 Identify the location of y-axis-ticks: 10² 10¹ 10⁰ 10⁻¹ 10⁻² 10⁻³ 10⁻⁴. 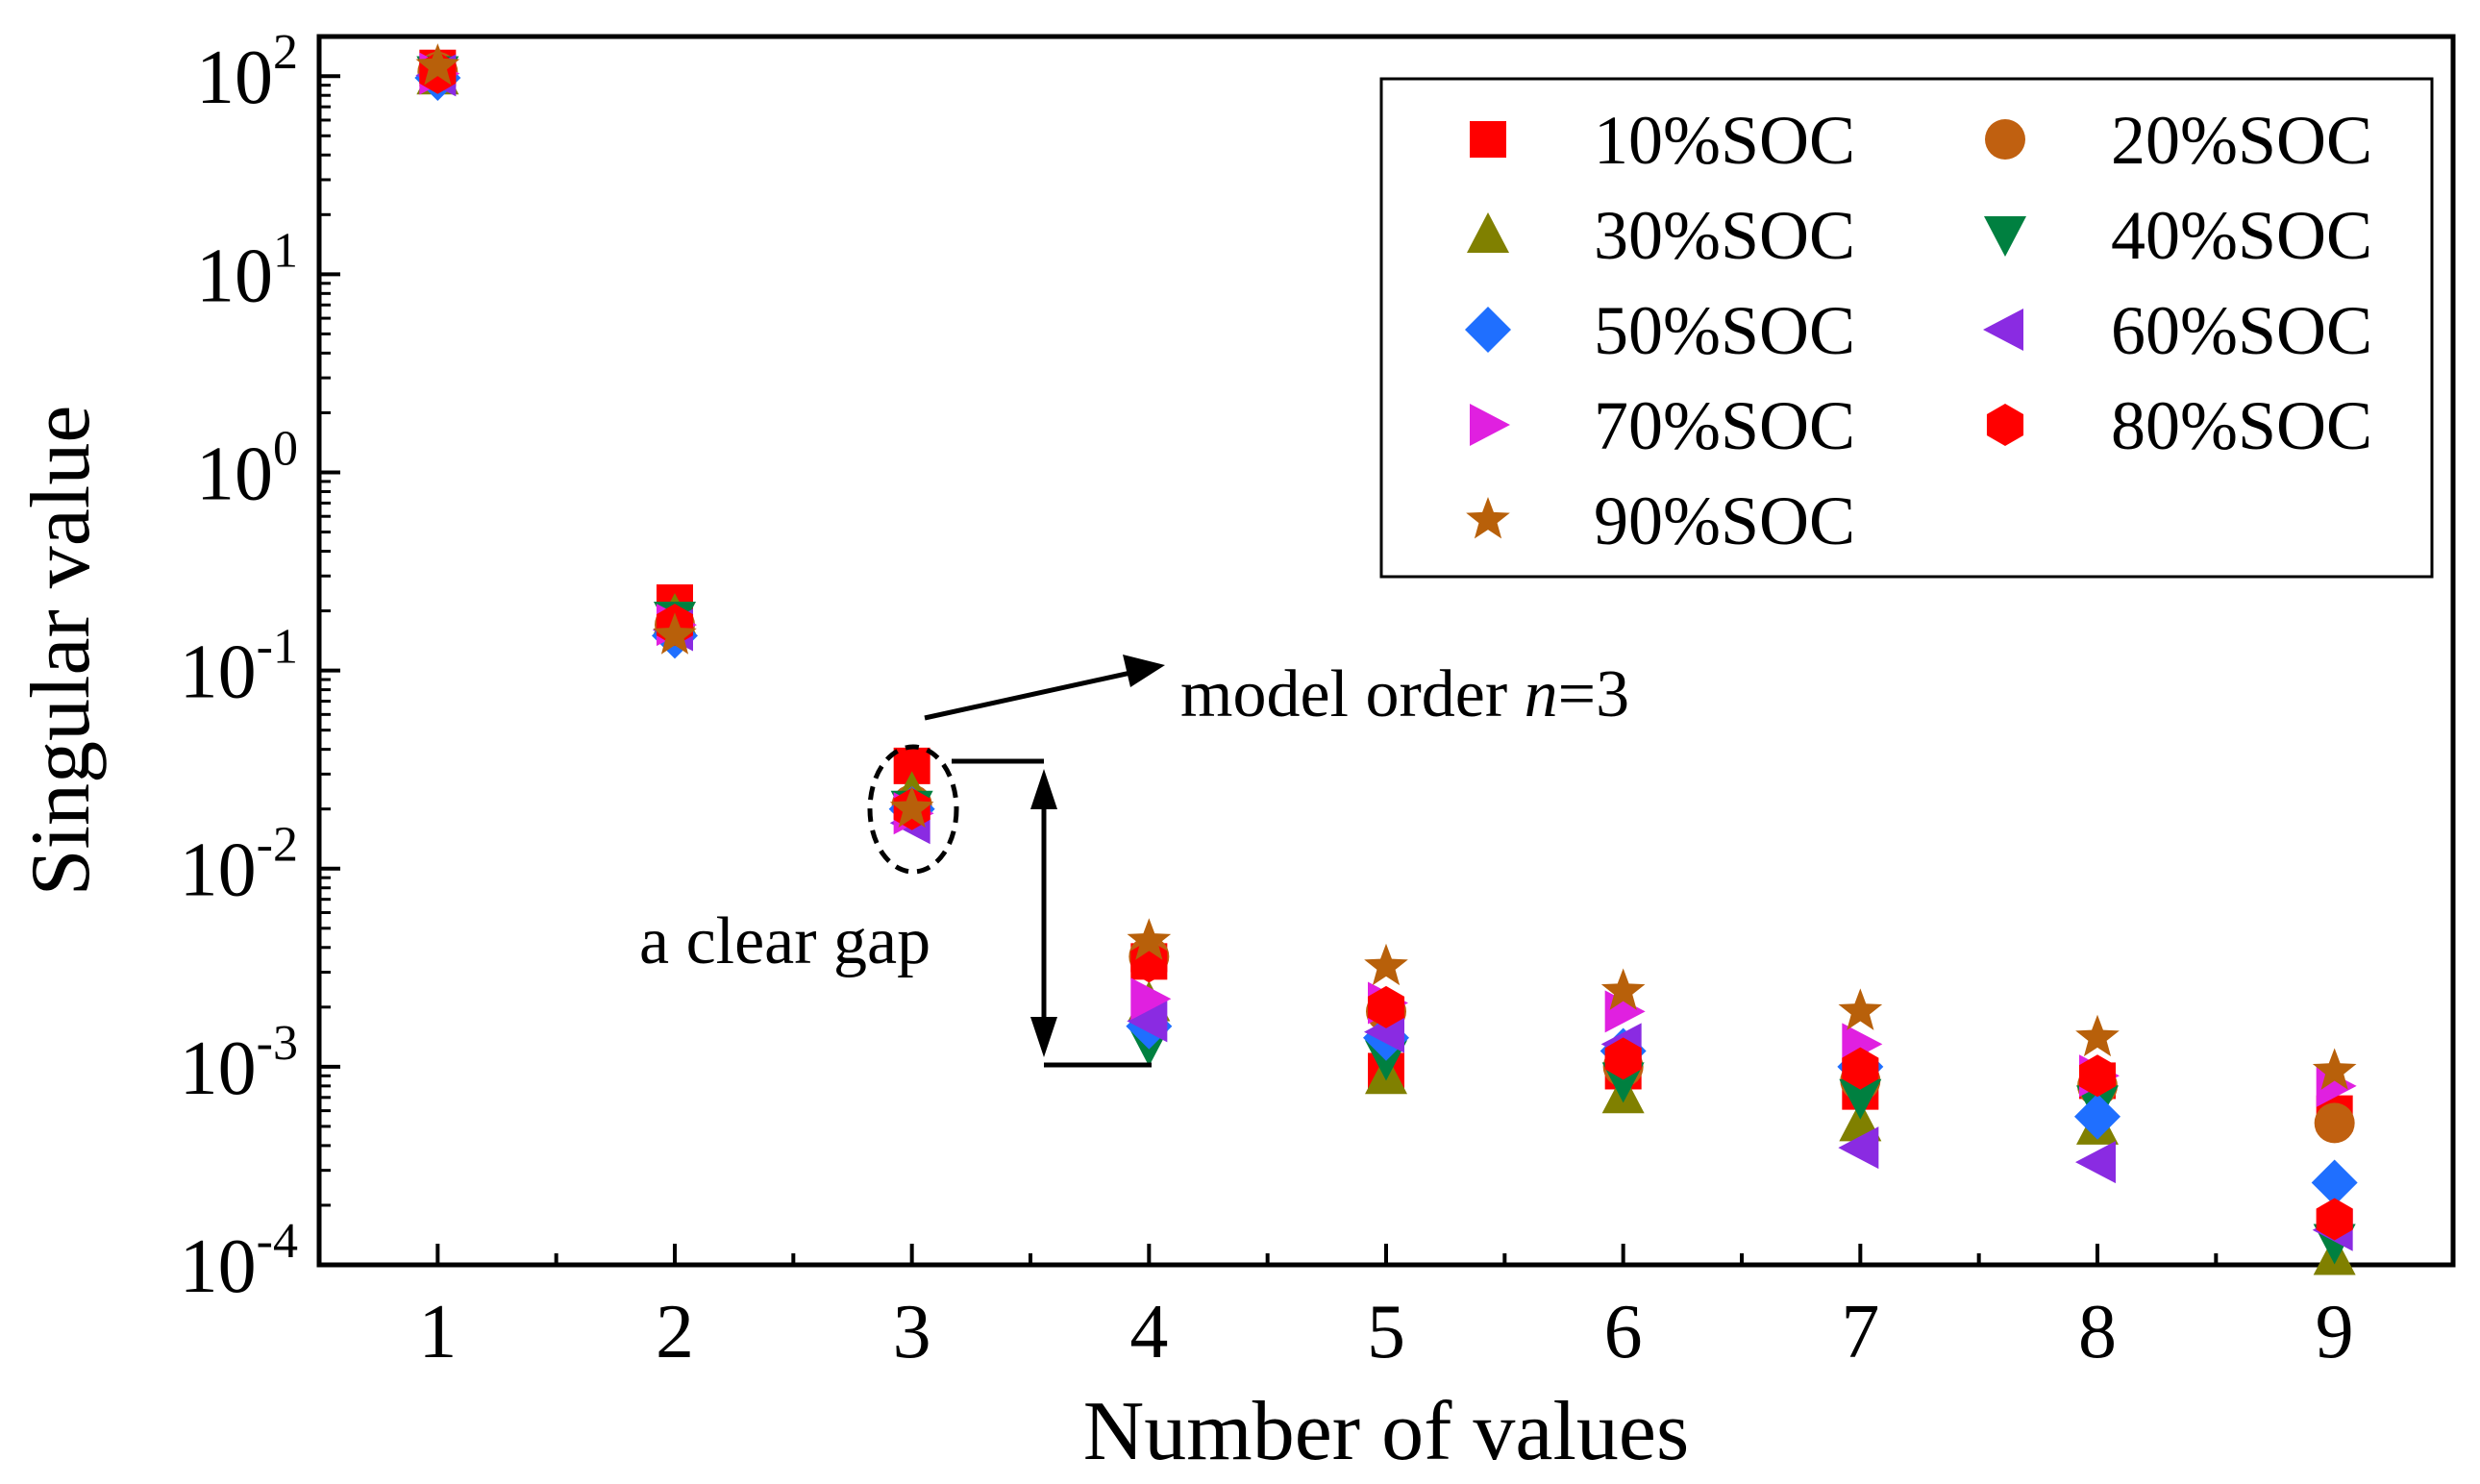
(260, 667).